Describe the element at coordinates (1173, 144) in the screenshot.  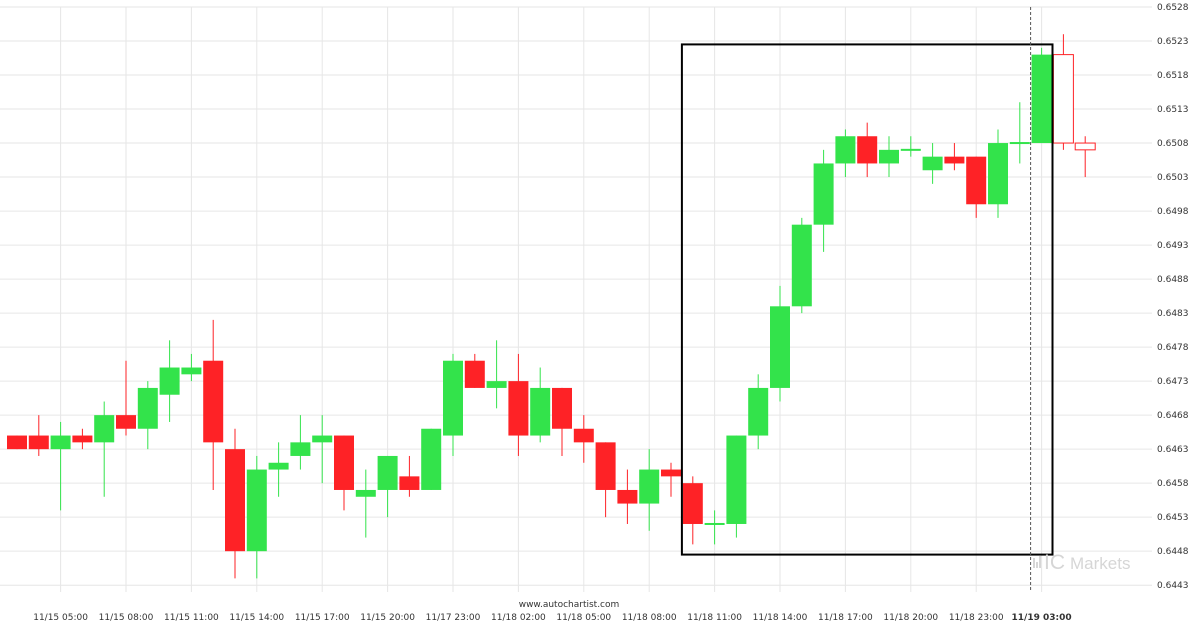
I see `y-tick-label: 0.6508` at that location.